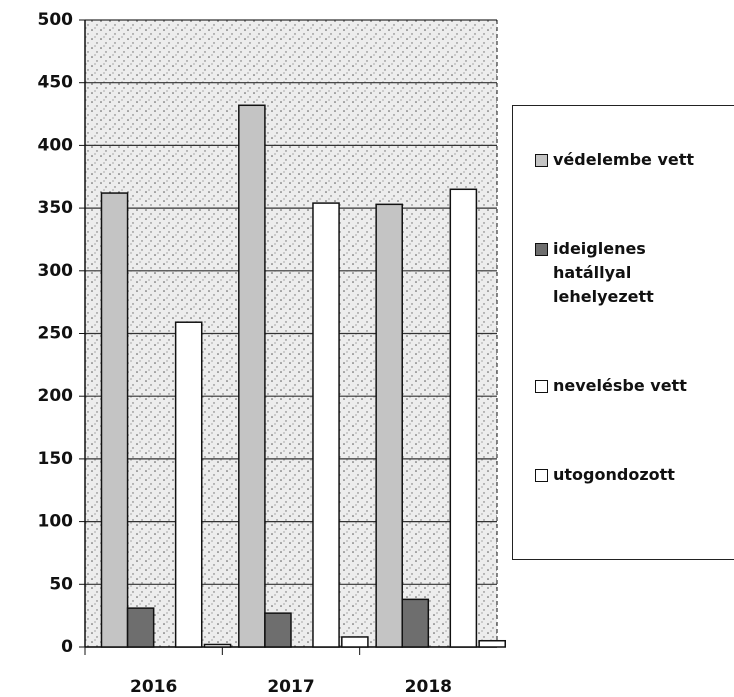 This screenshot has width=734, height=697. I want to click on legend-label: utogondozott, so click(614, 474).